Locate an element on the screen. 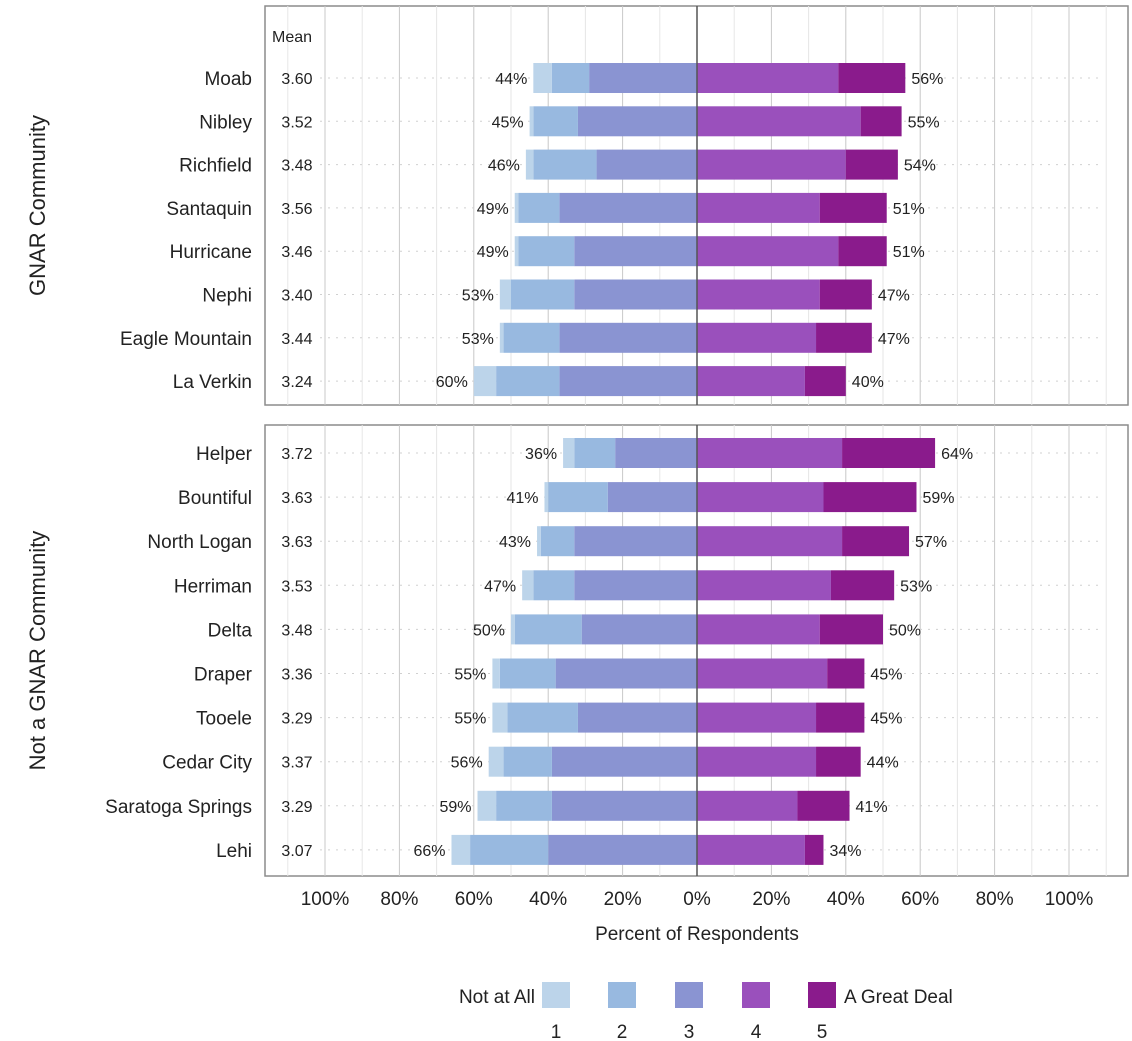  positive-percent-label: 56% is located at coordinates (927, 79).